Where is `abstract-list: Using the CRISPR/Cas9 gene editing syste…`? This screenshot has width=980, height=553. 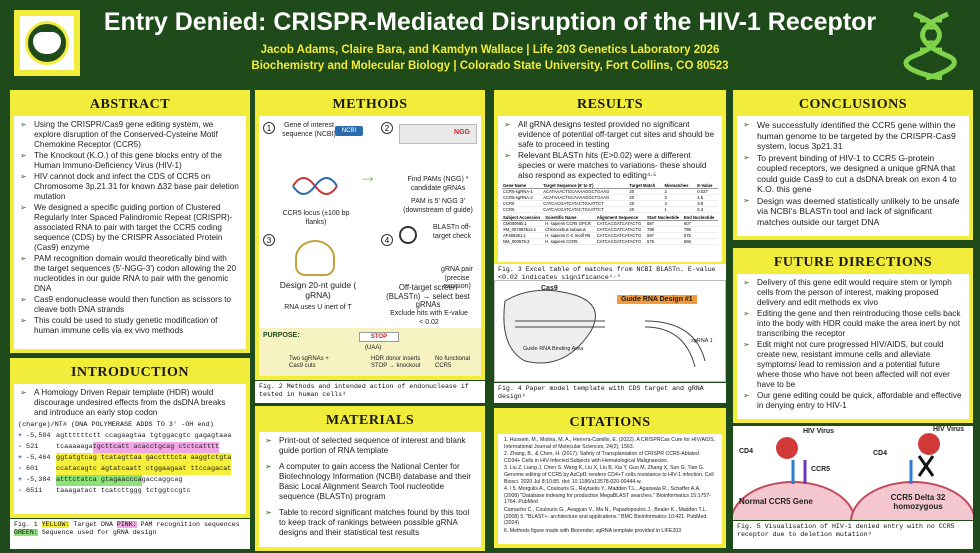
abstract-list: Using the CRISPR/Cas9 gene editing syste… is located at coordinates (130, 226).